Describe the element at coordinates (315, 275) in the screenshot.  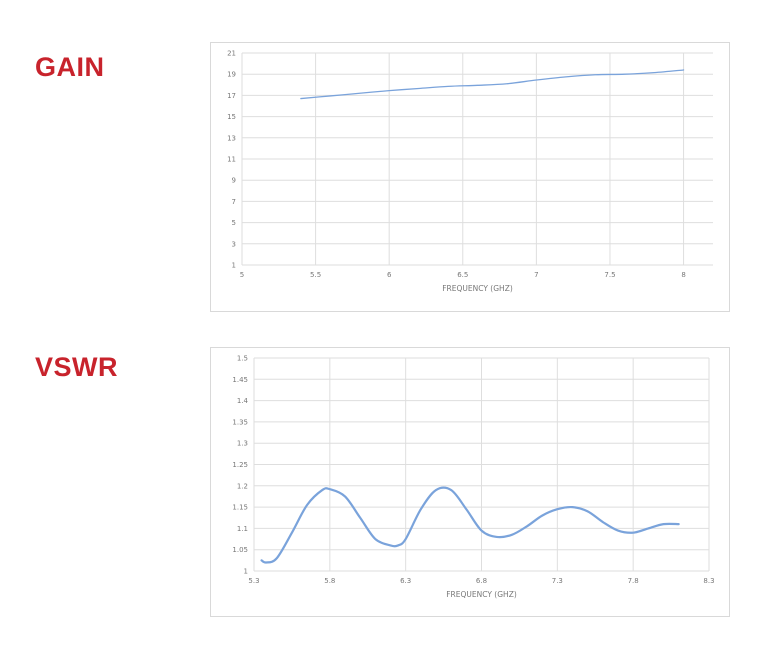
I see `x-tick-label: 5.5` at that location.